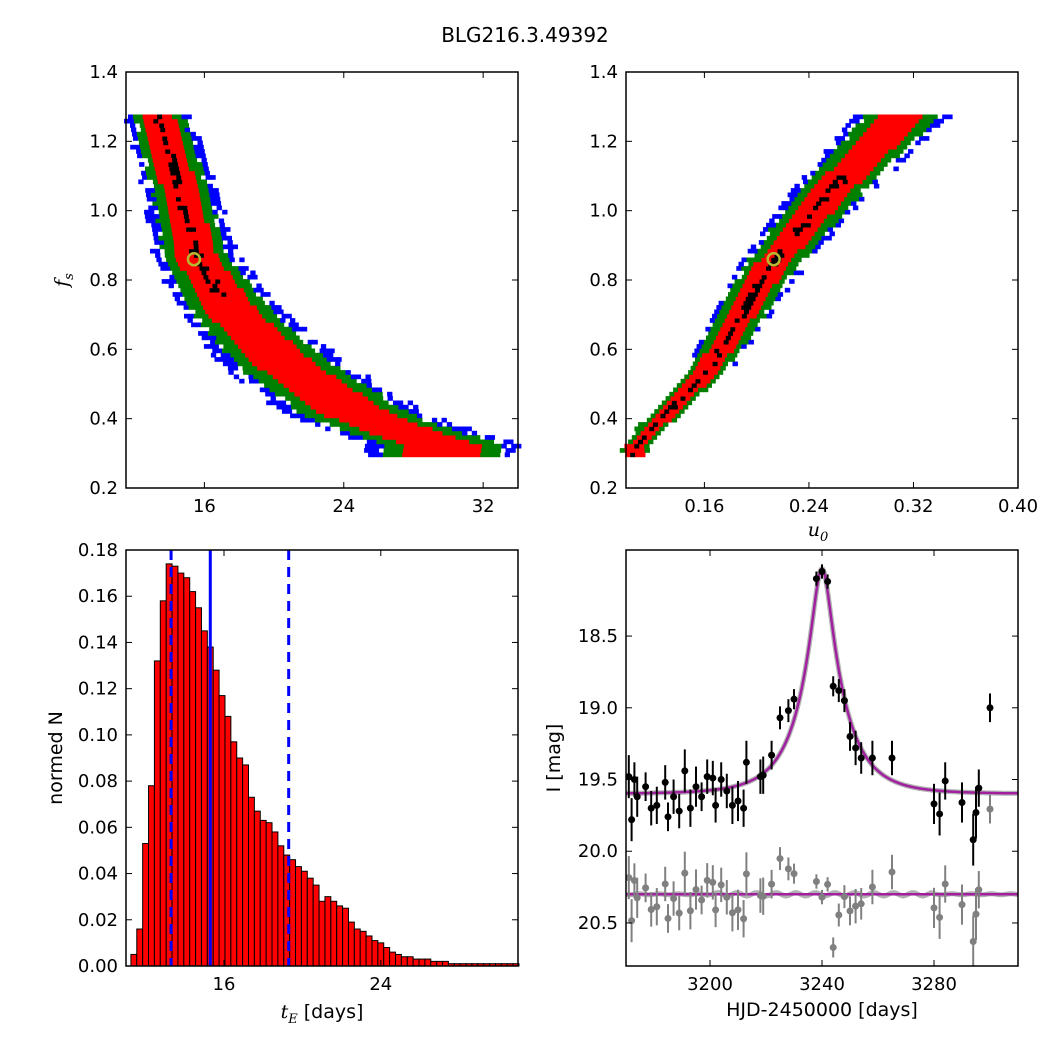 The height and width of the screenshot is (1050, 1050). Describe the element at coordinates (861, 904) in the screenshot. I see `residual-point` at that location.